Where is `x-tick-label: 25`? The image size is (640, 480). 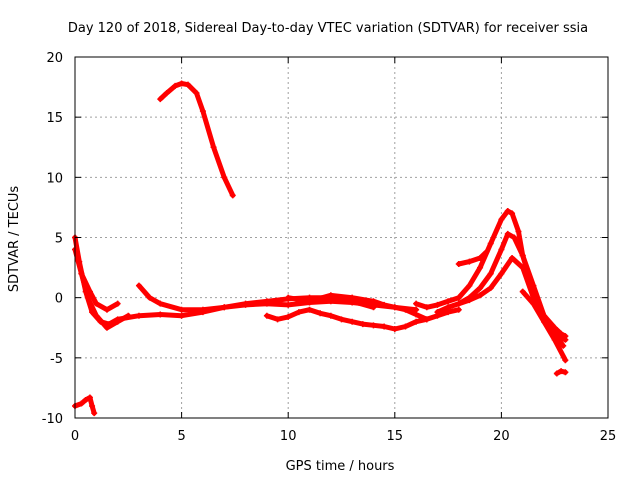 x-tick-label: 25 is located at coordinates (608, 436).